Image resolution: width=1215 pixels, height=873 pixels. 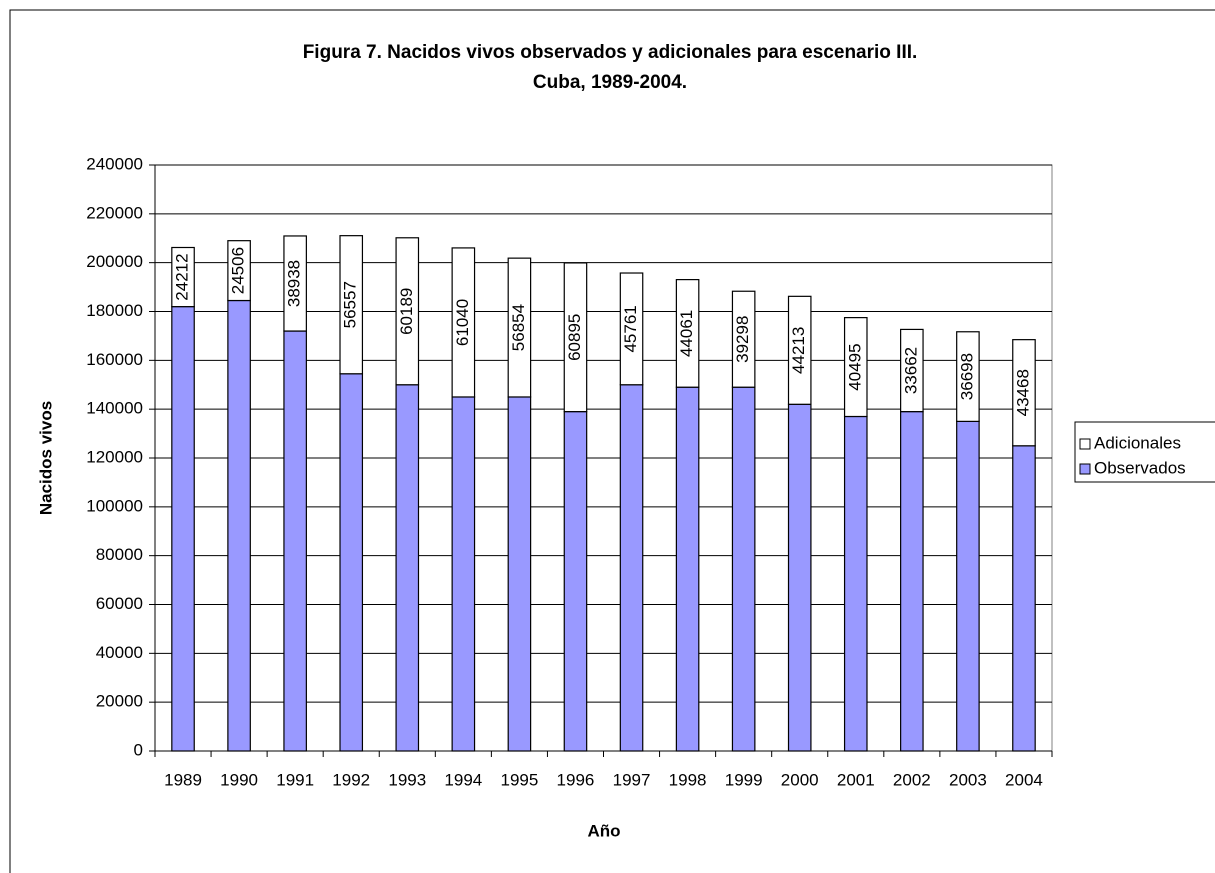 I want to click on data-label: 33662, so click(x=910, y=370).